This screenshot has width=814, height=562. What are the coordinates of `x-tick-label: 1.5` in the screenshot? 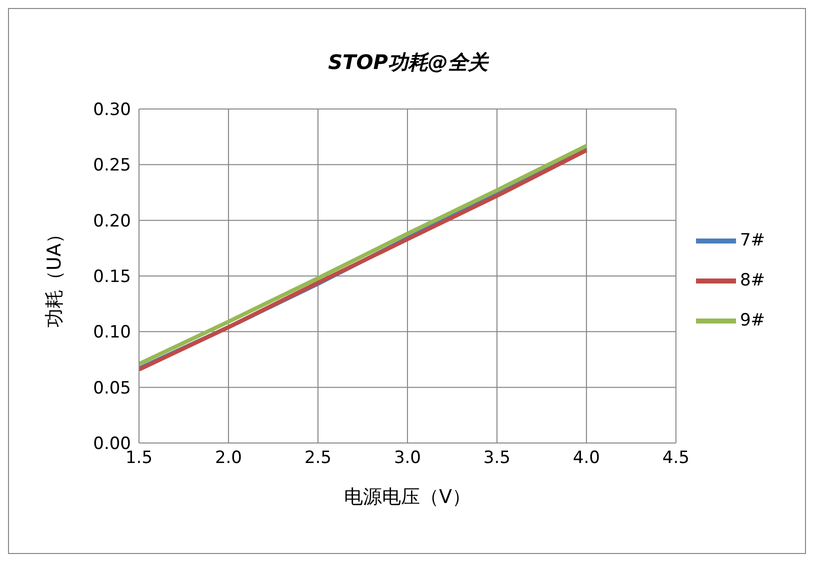 It's located at (139, 458).